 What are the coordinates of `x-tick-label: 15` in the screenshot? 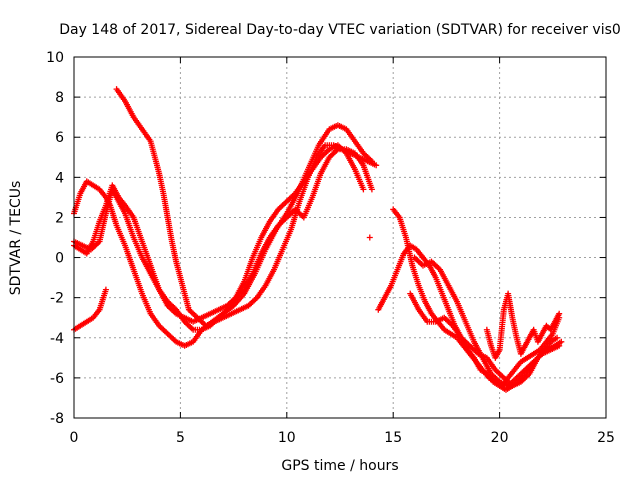 It's located at (393, 438).